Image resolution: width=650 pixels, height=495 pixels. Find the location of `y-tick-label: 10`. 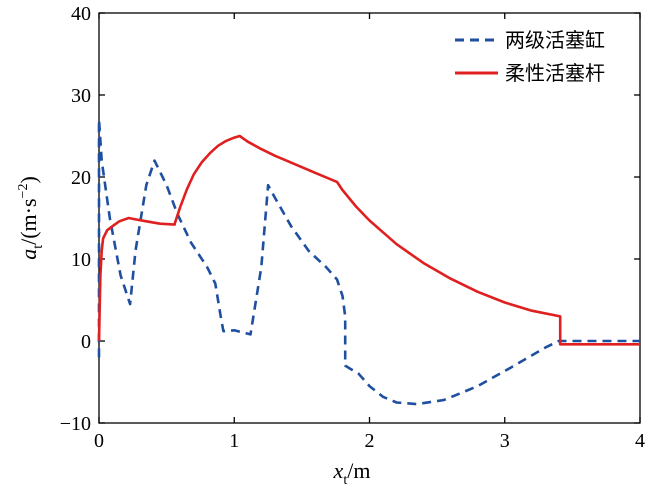

y-tick-label: 10 is located at coordinates (81, 260).